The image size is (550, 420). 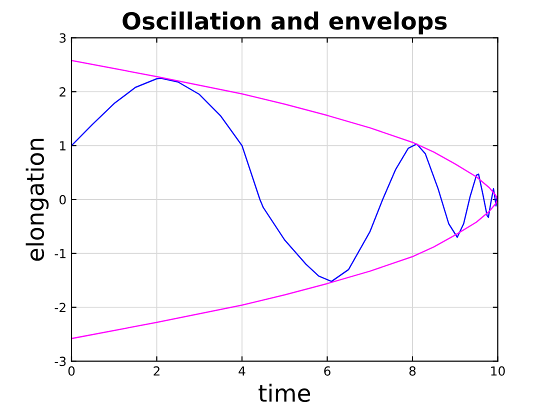 What do you see at coordinates (60, 307) in the screenshot?
I see `y-tick-label: -2` at bounding box center [60, 307].